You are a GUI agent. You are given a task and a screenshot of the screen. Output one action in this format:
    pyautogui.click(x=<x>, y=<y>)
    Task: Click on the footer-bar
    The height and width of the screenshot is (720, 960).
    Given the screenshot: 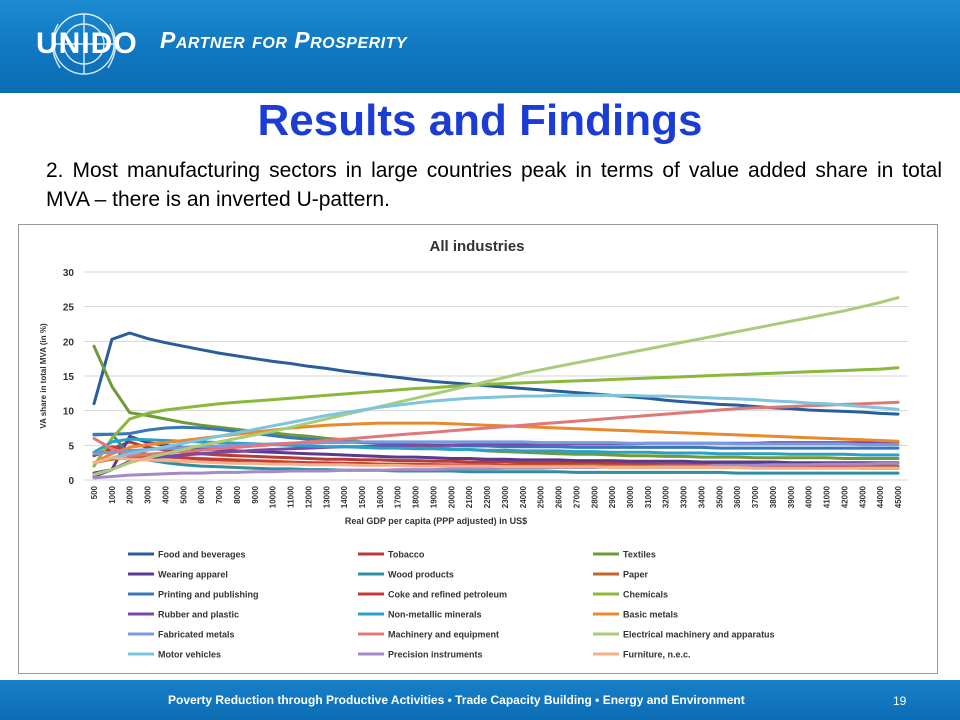 What is the action you would take?
    pyautogui.click(x=480, y=700)
    